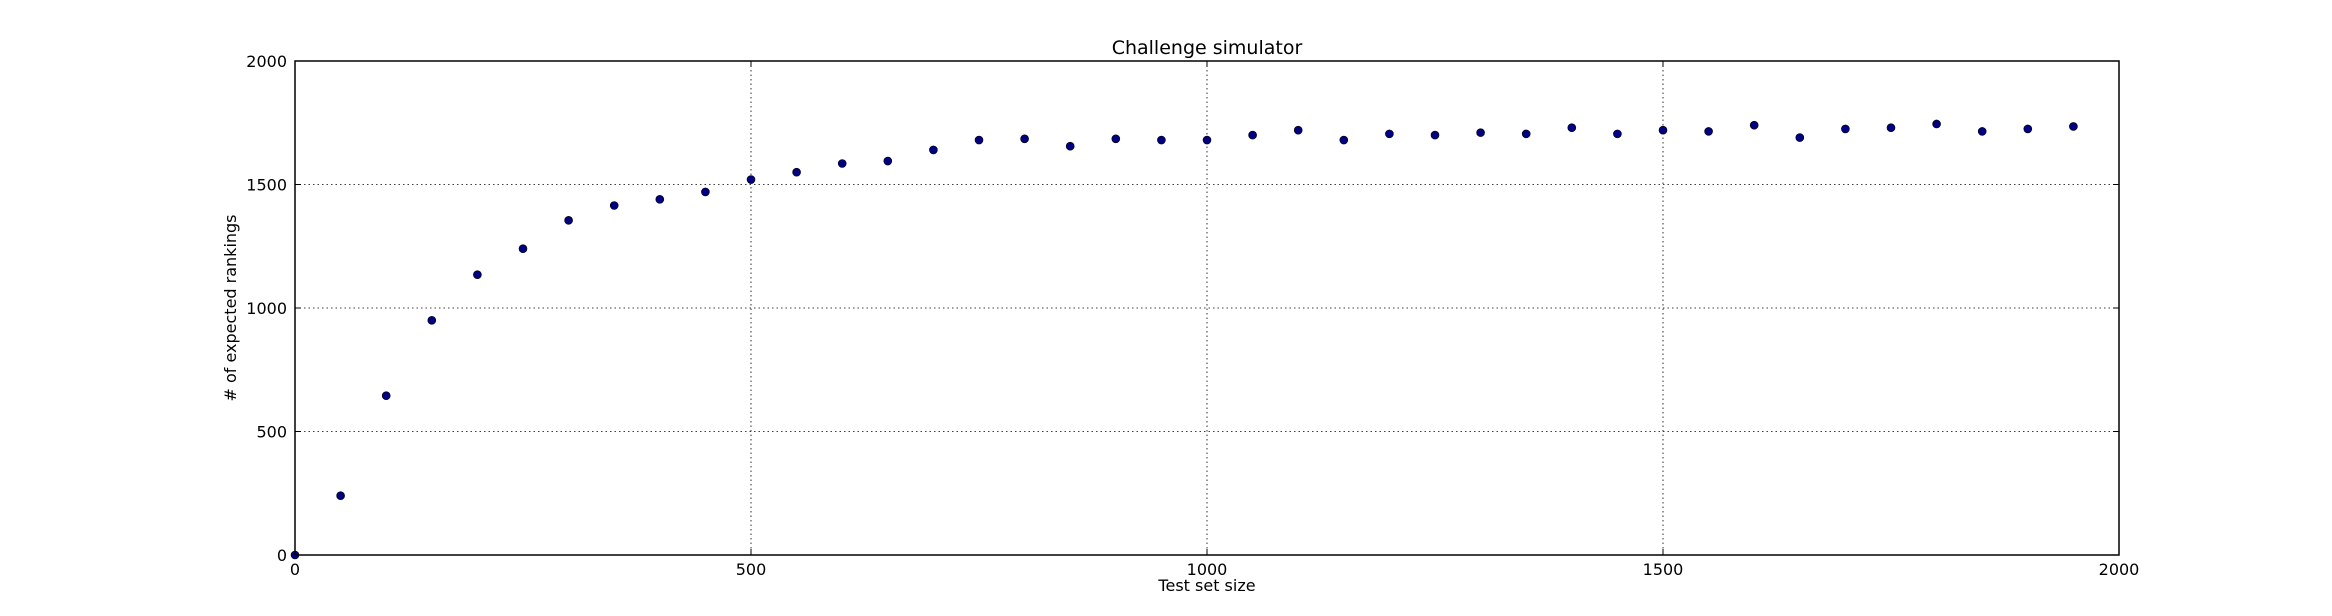 This screenshot has height=616, width=2332. What do you see at coordinates (1206, 585) in the screenshot?
I see `x-axis-label: Test set size` at bounding box center [1206, 585].